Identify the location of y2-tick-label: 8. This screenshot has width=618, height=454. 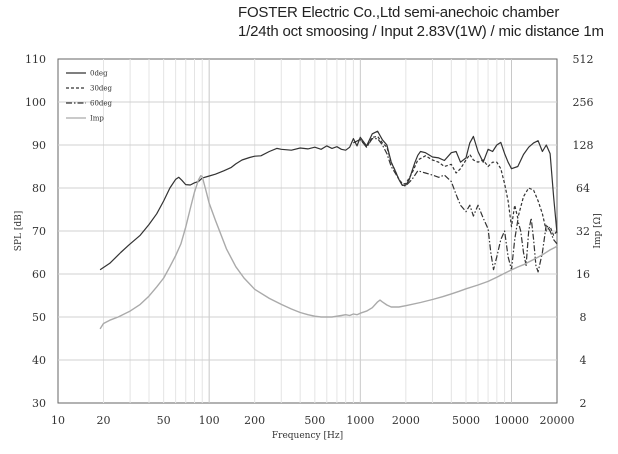
(583, 317).